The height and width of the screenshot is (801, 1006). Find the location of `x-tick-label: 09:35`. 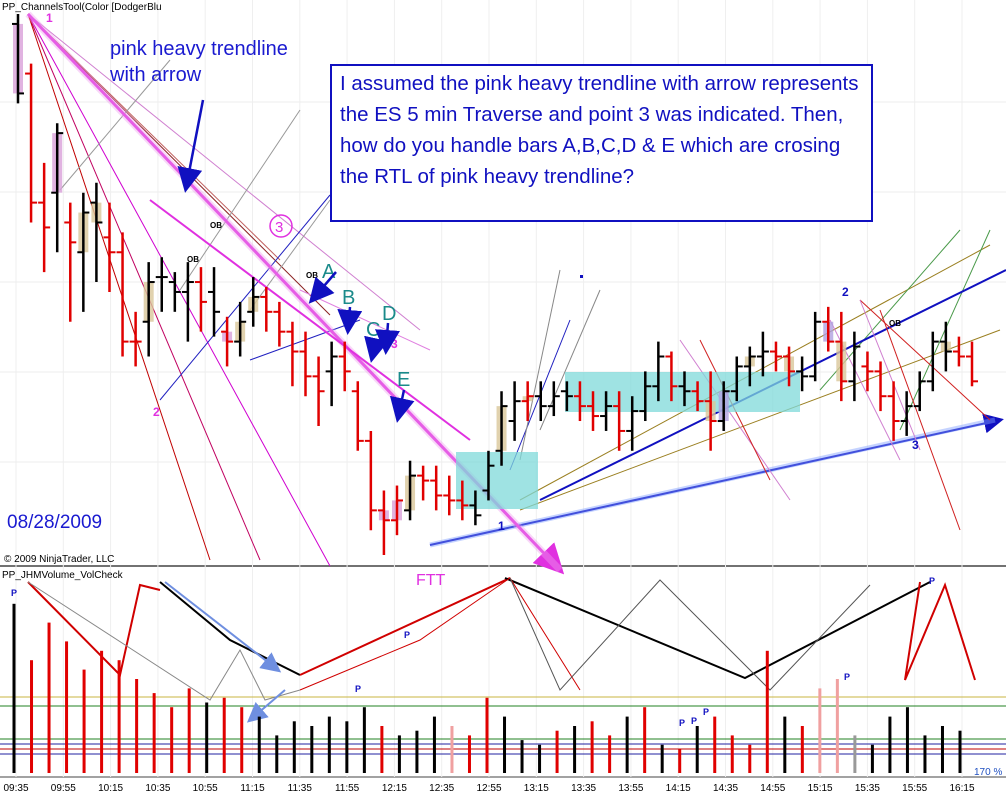

x-tick-label: 09:35 is located at coordinates (15, 788).